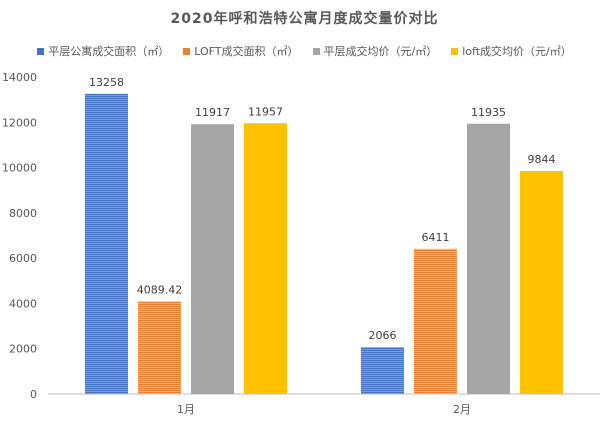 Image resolution: width=609 pixels, height=426 pixels. I want to click on legend-label: 平层成交均价（元/㎡）, so click(380, 51).